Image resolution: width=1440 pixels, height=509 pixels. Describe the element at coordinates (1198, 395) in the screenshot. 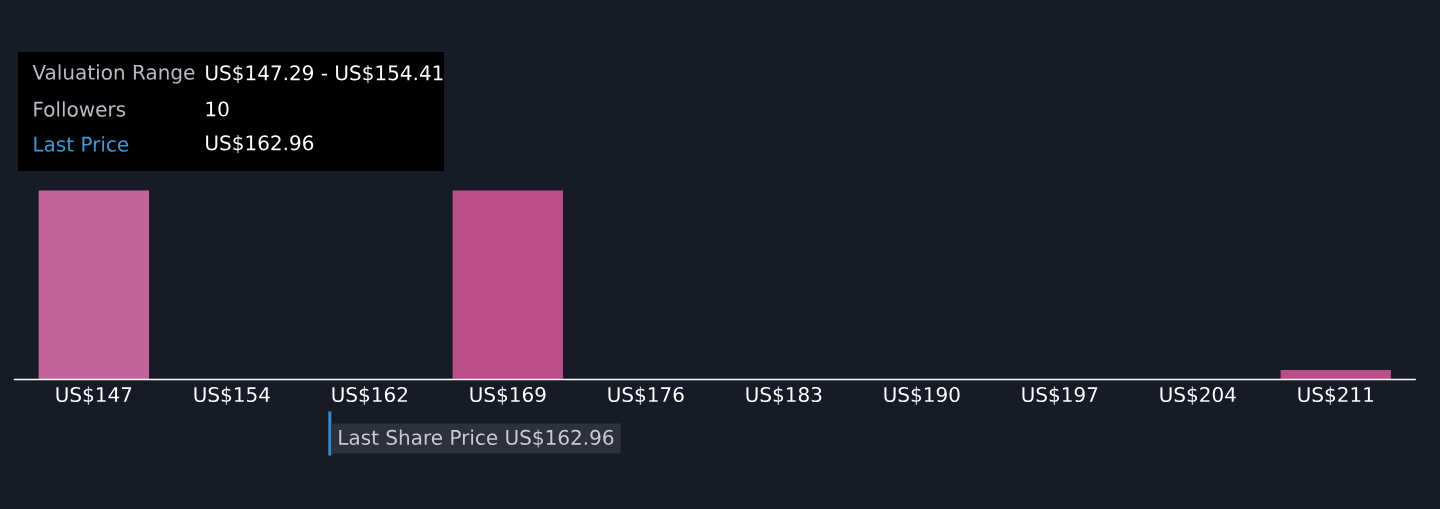

I see `x-tick-label: US$204` at that location.